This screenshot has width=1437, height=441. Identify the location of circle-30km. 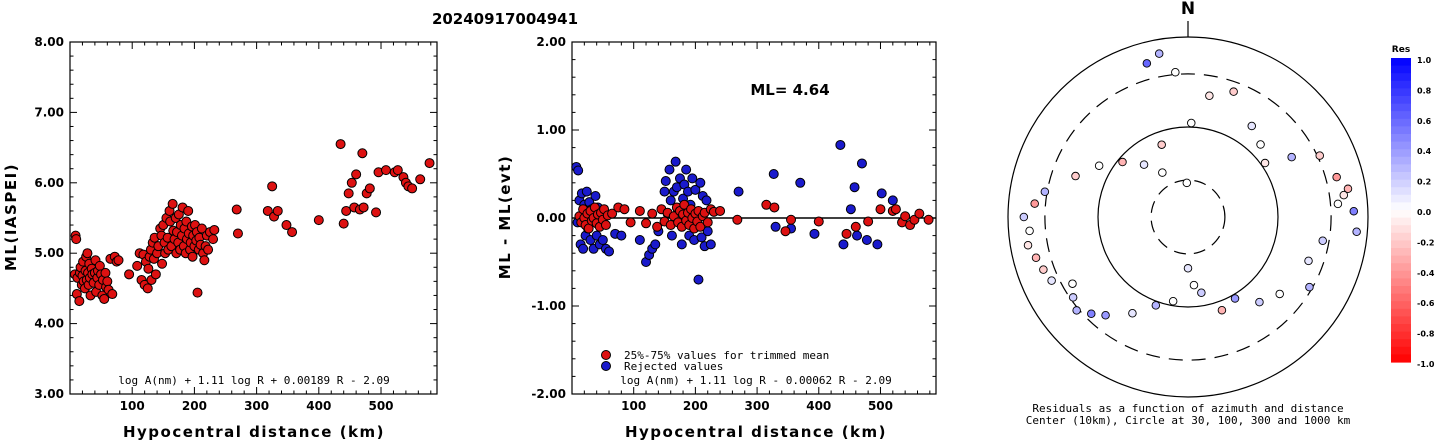
(1188, 217).